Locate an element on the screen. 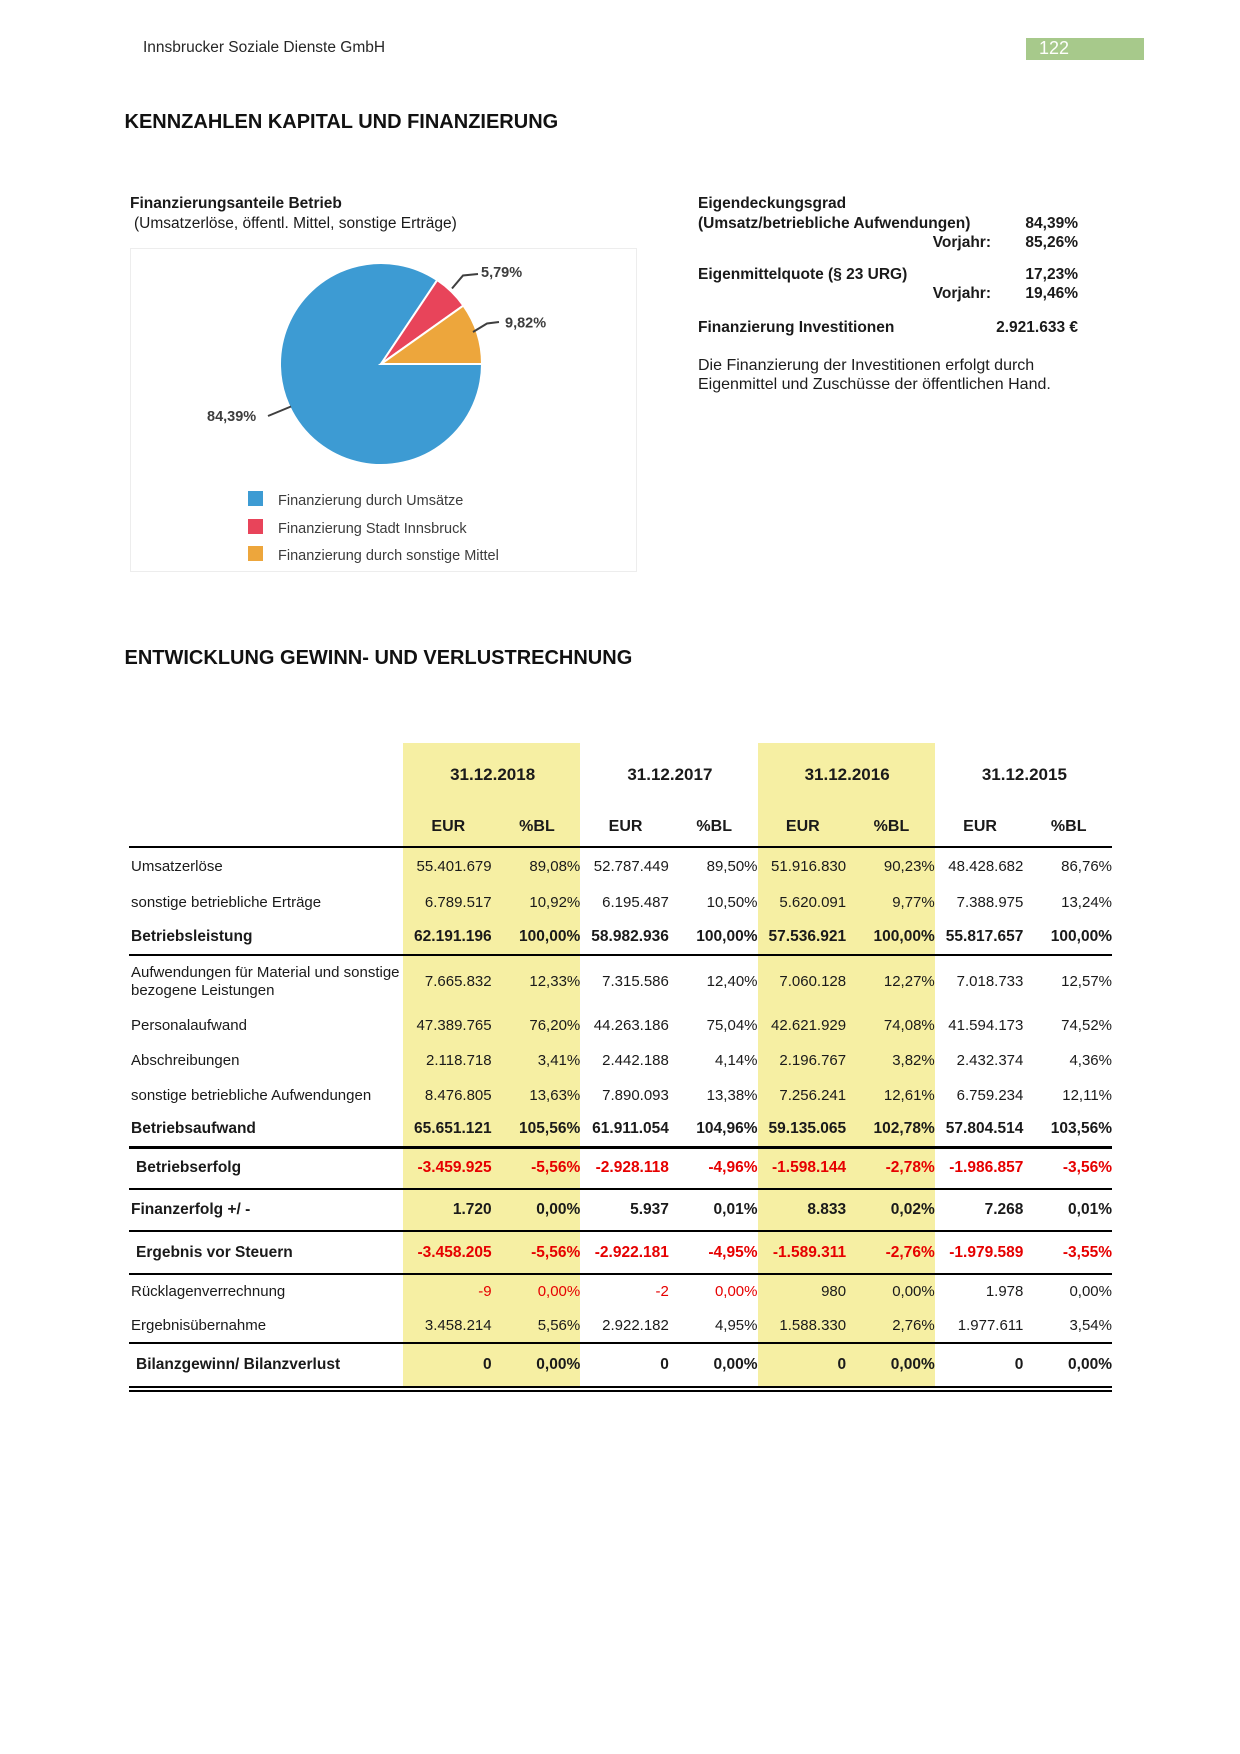  svg-text: 9,82% is located at coordinates (525, 324).